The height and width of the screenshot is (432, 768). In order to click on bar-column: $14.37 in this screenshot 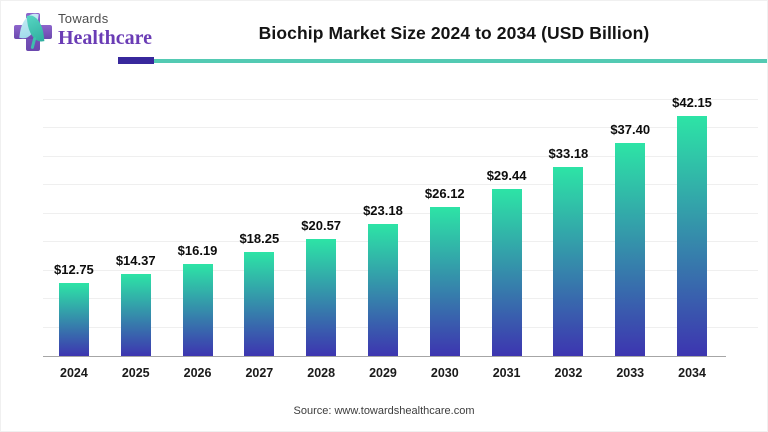, I will do `click(136, 304)`.